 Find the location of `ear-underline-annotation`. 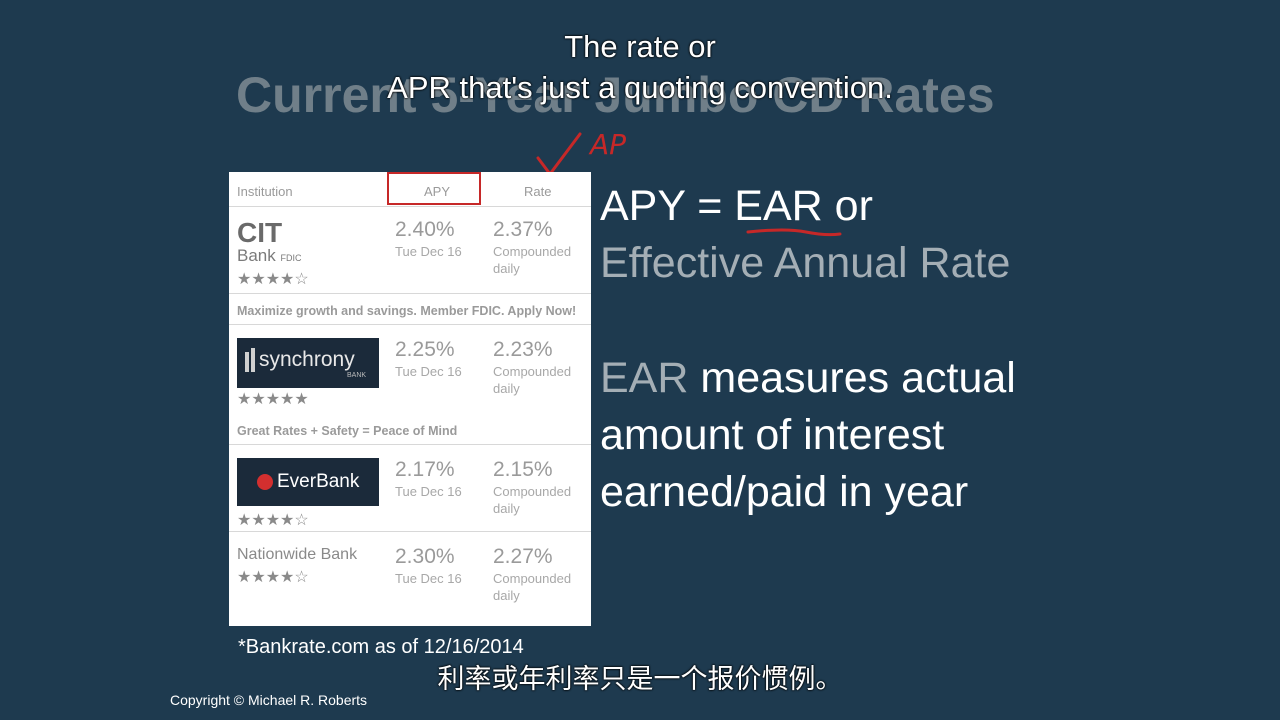

ear-underline-annotation is located at coordinates (794, 232).